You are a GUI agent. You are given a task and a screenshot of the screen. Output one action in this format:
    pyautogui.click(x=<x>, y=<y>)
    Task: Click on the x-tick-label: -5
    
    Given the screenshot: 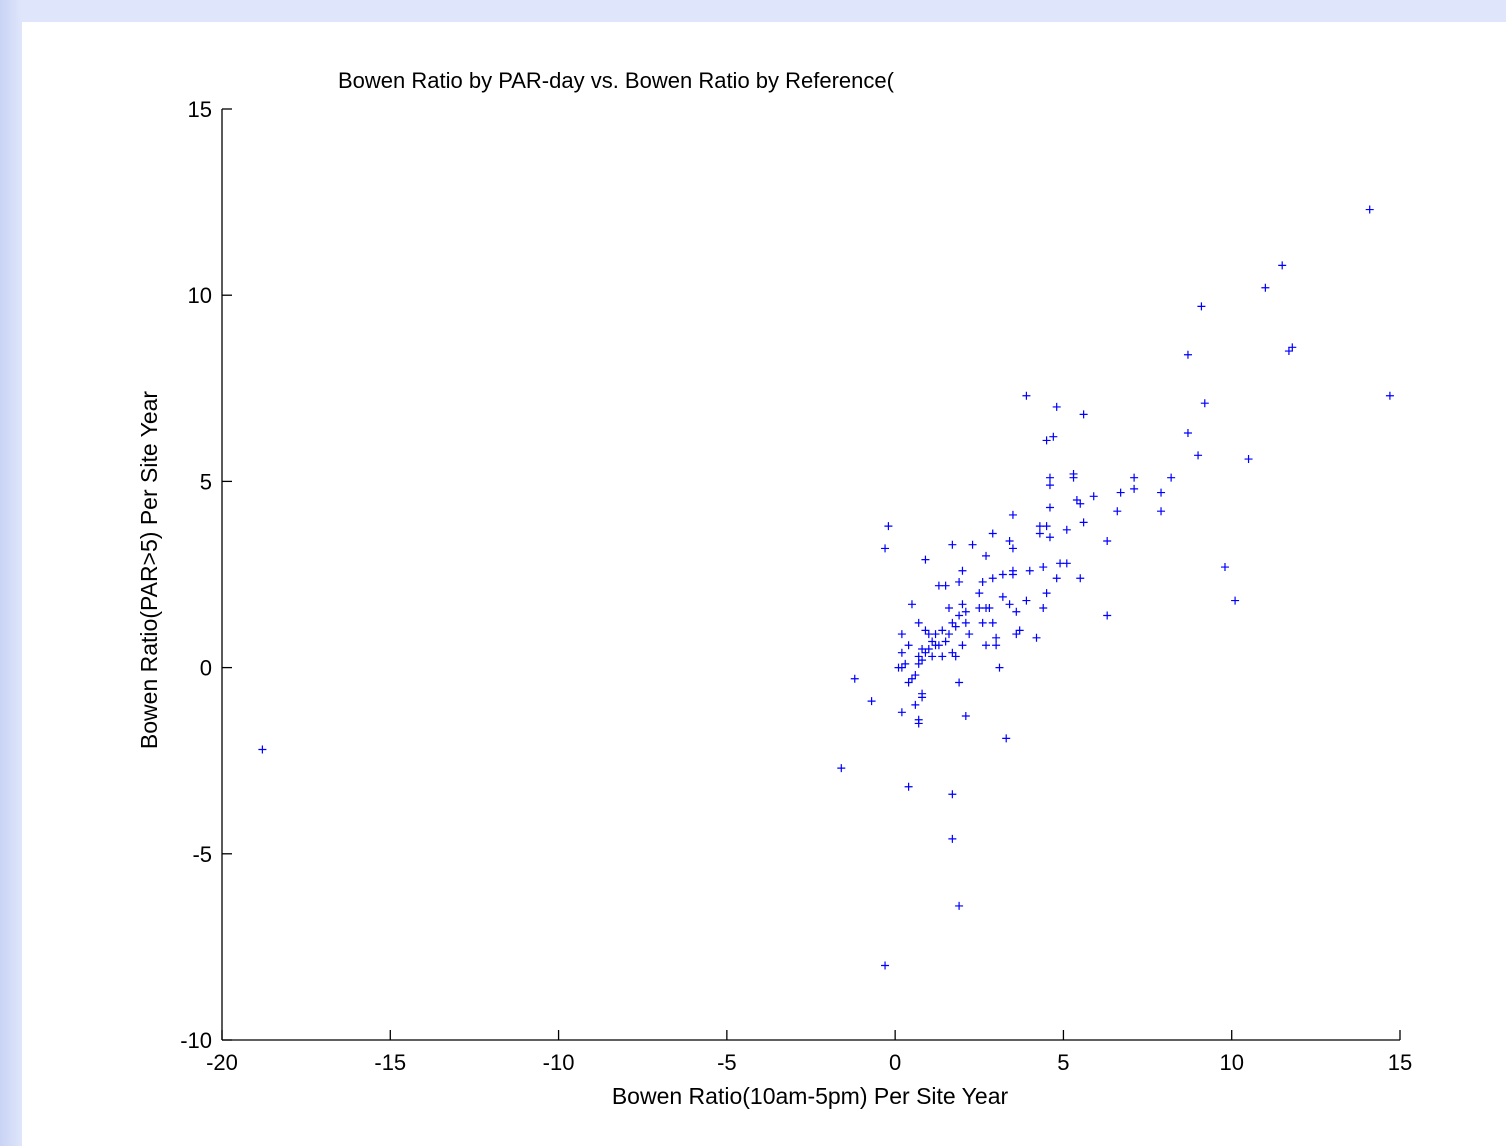 What is the action you would take?
    pyautogui.click(x=727, y=1062)
    